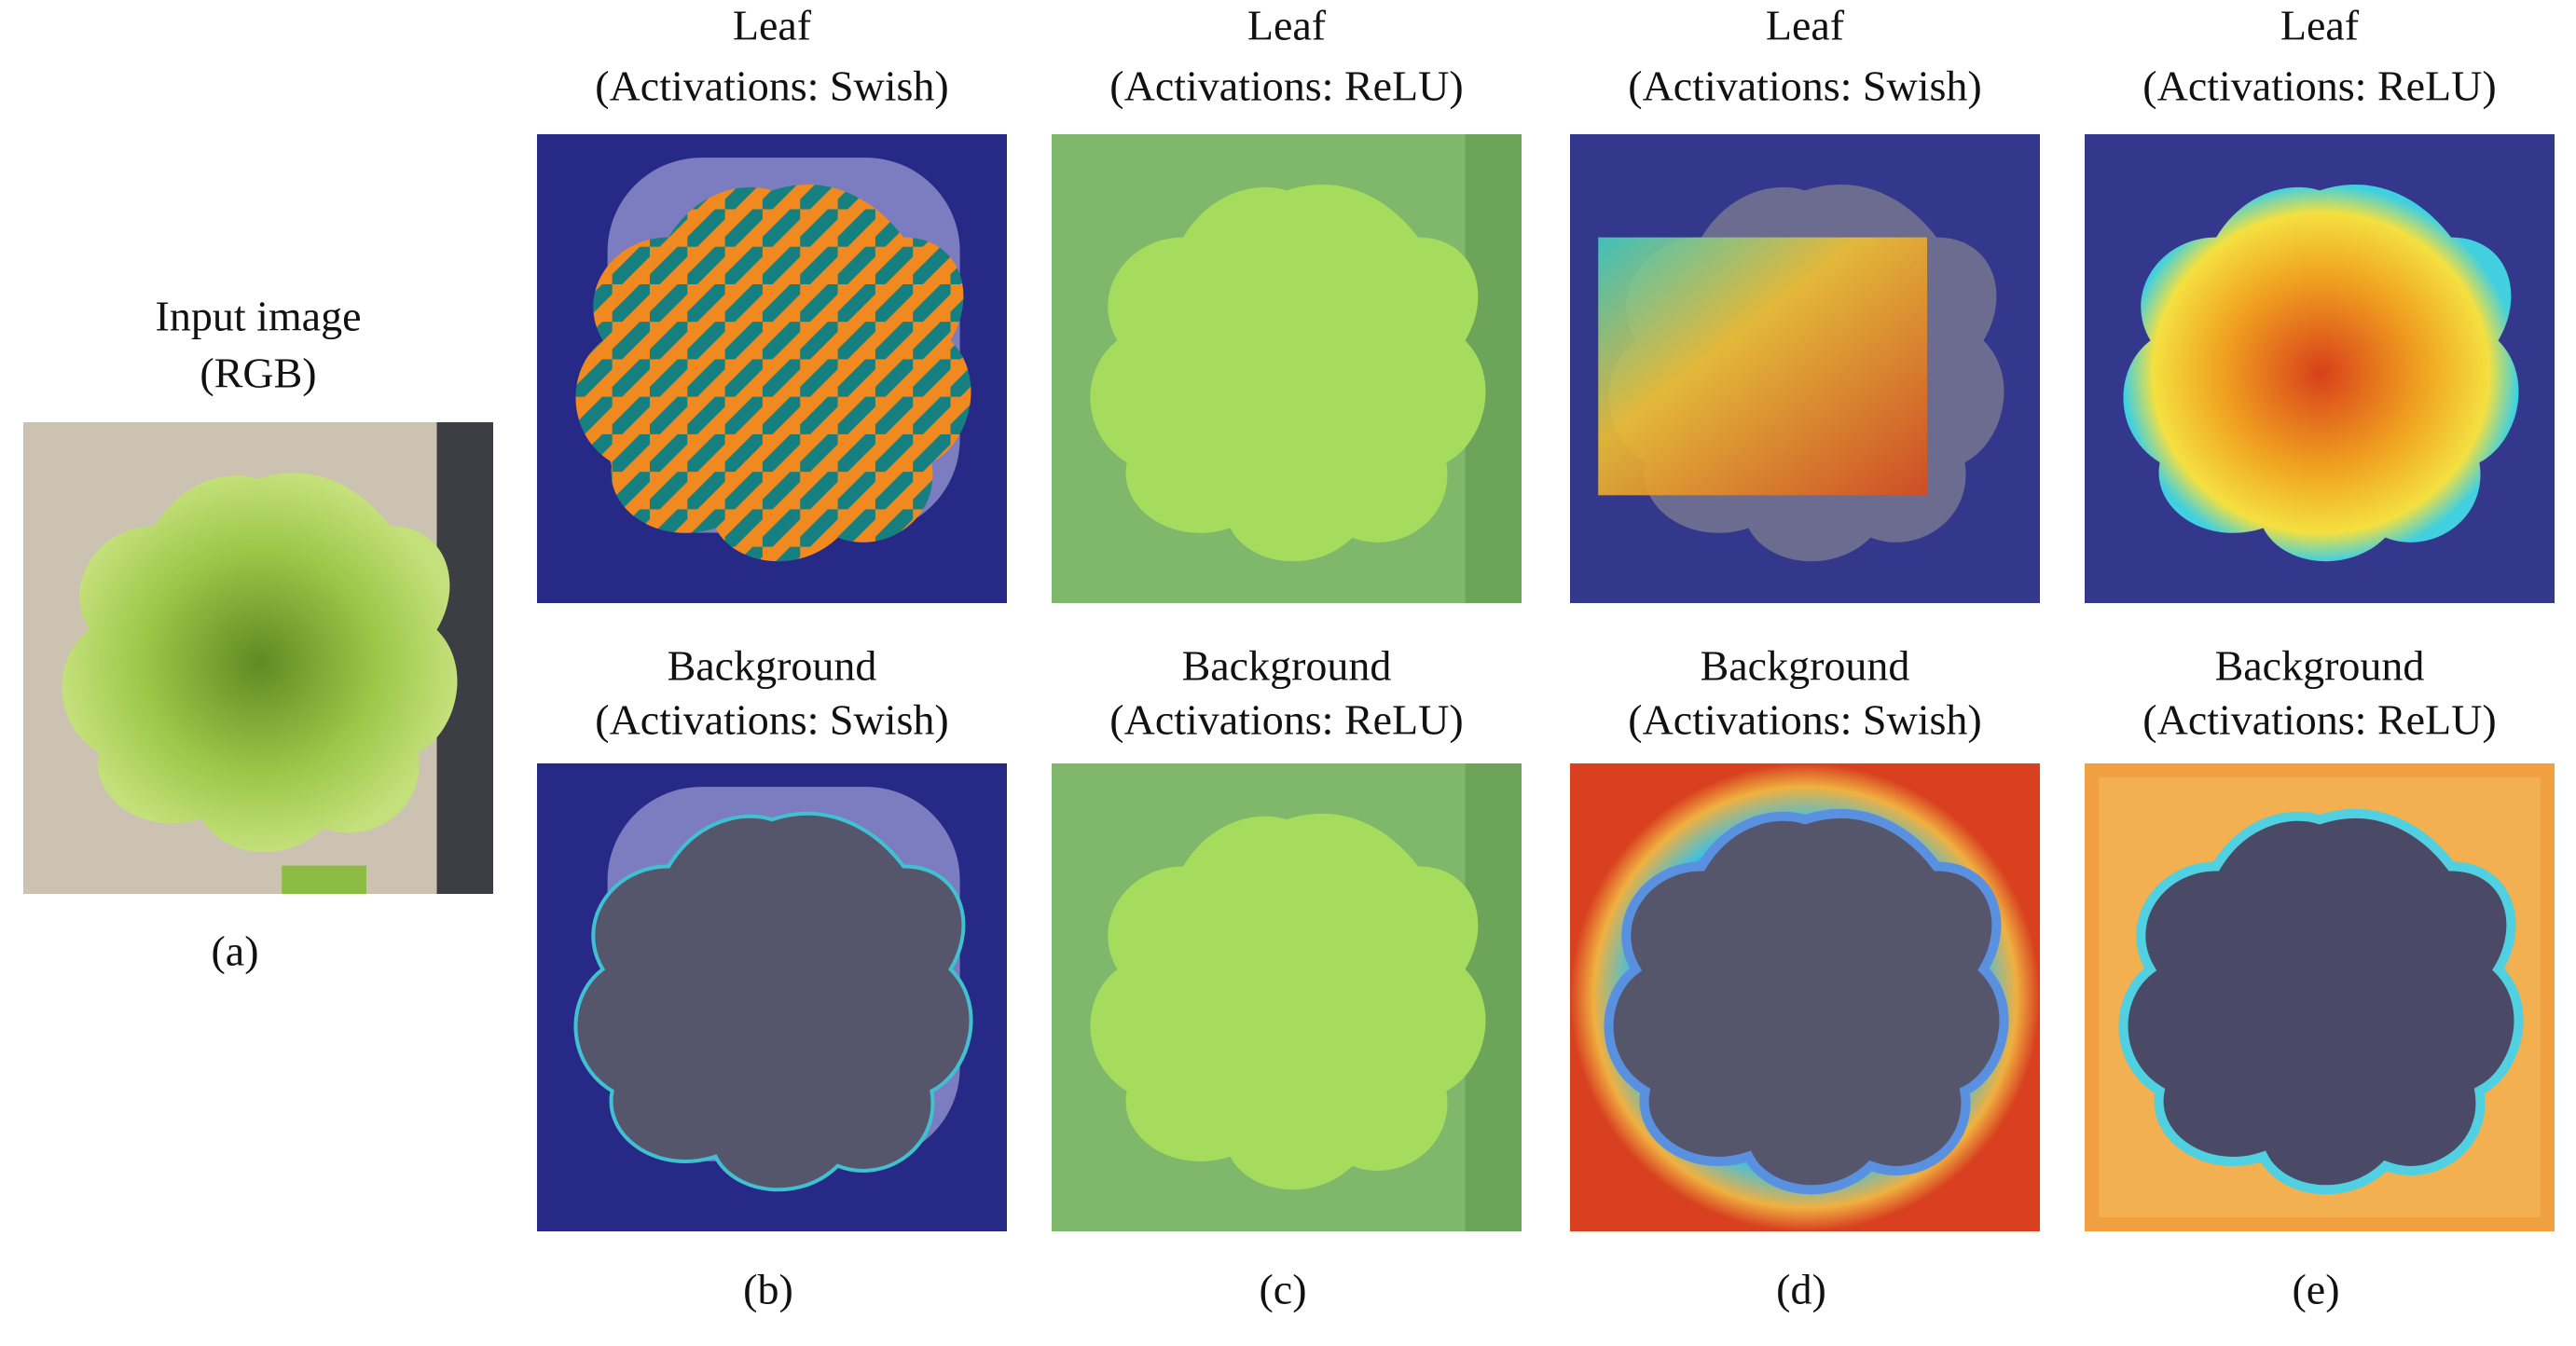 Image resolution: width=2576 pixels, height=1346 pixels. I want to click on panel-subtitle: (RGB), so click(258, 373).